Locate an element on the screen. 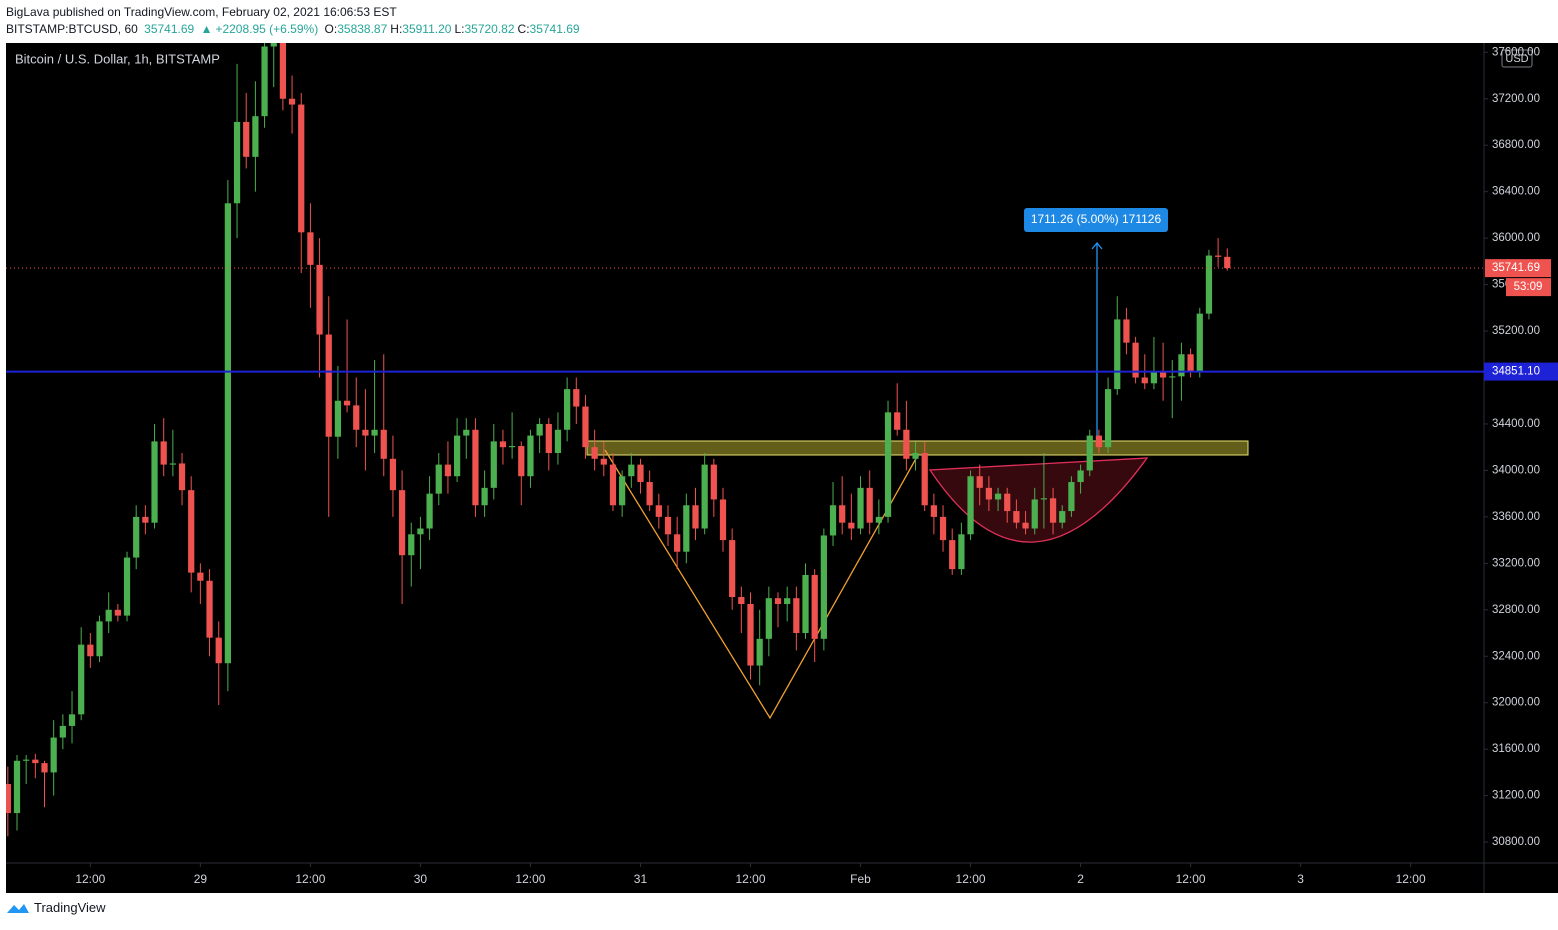 Image resolution: width=1558 pixels, height=930 pixels. y-tick-label: 31600.00 is located at coordinates (1516, 749).